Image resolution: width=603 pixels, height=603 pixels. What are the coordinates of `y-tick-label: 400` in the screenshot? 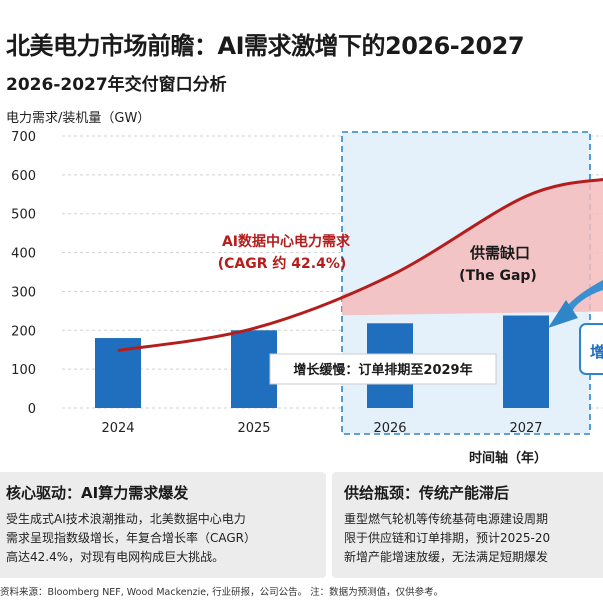 It's located at (23, 254).